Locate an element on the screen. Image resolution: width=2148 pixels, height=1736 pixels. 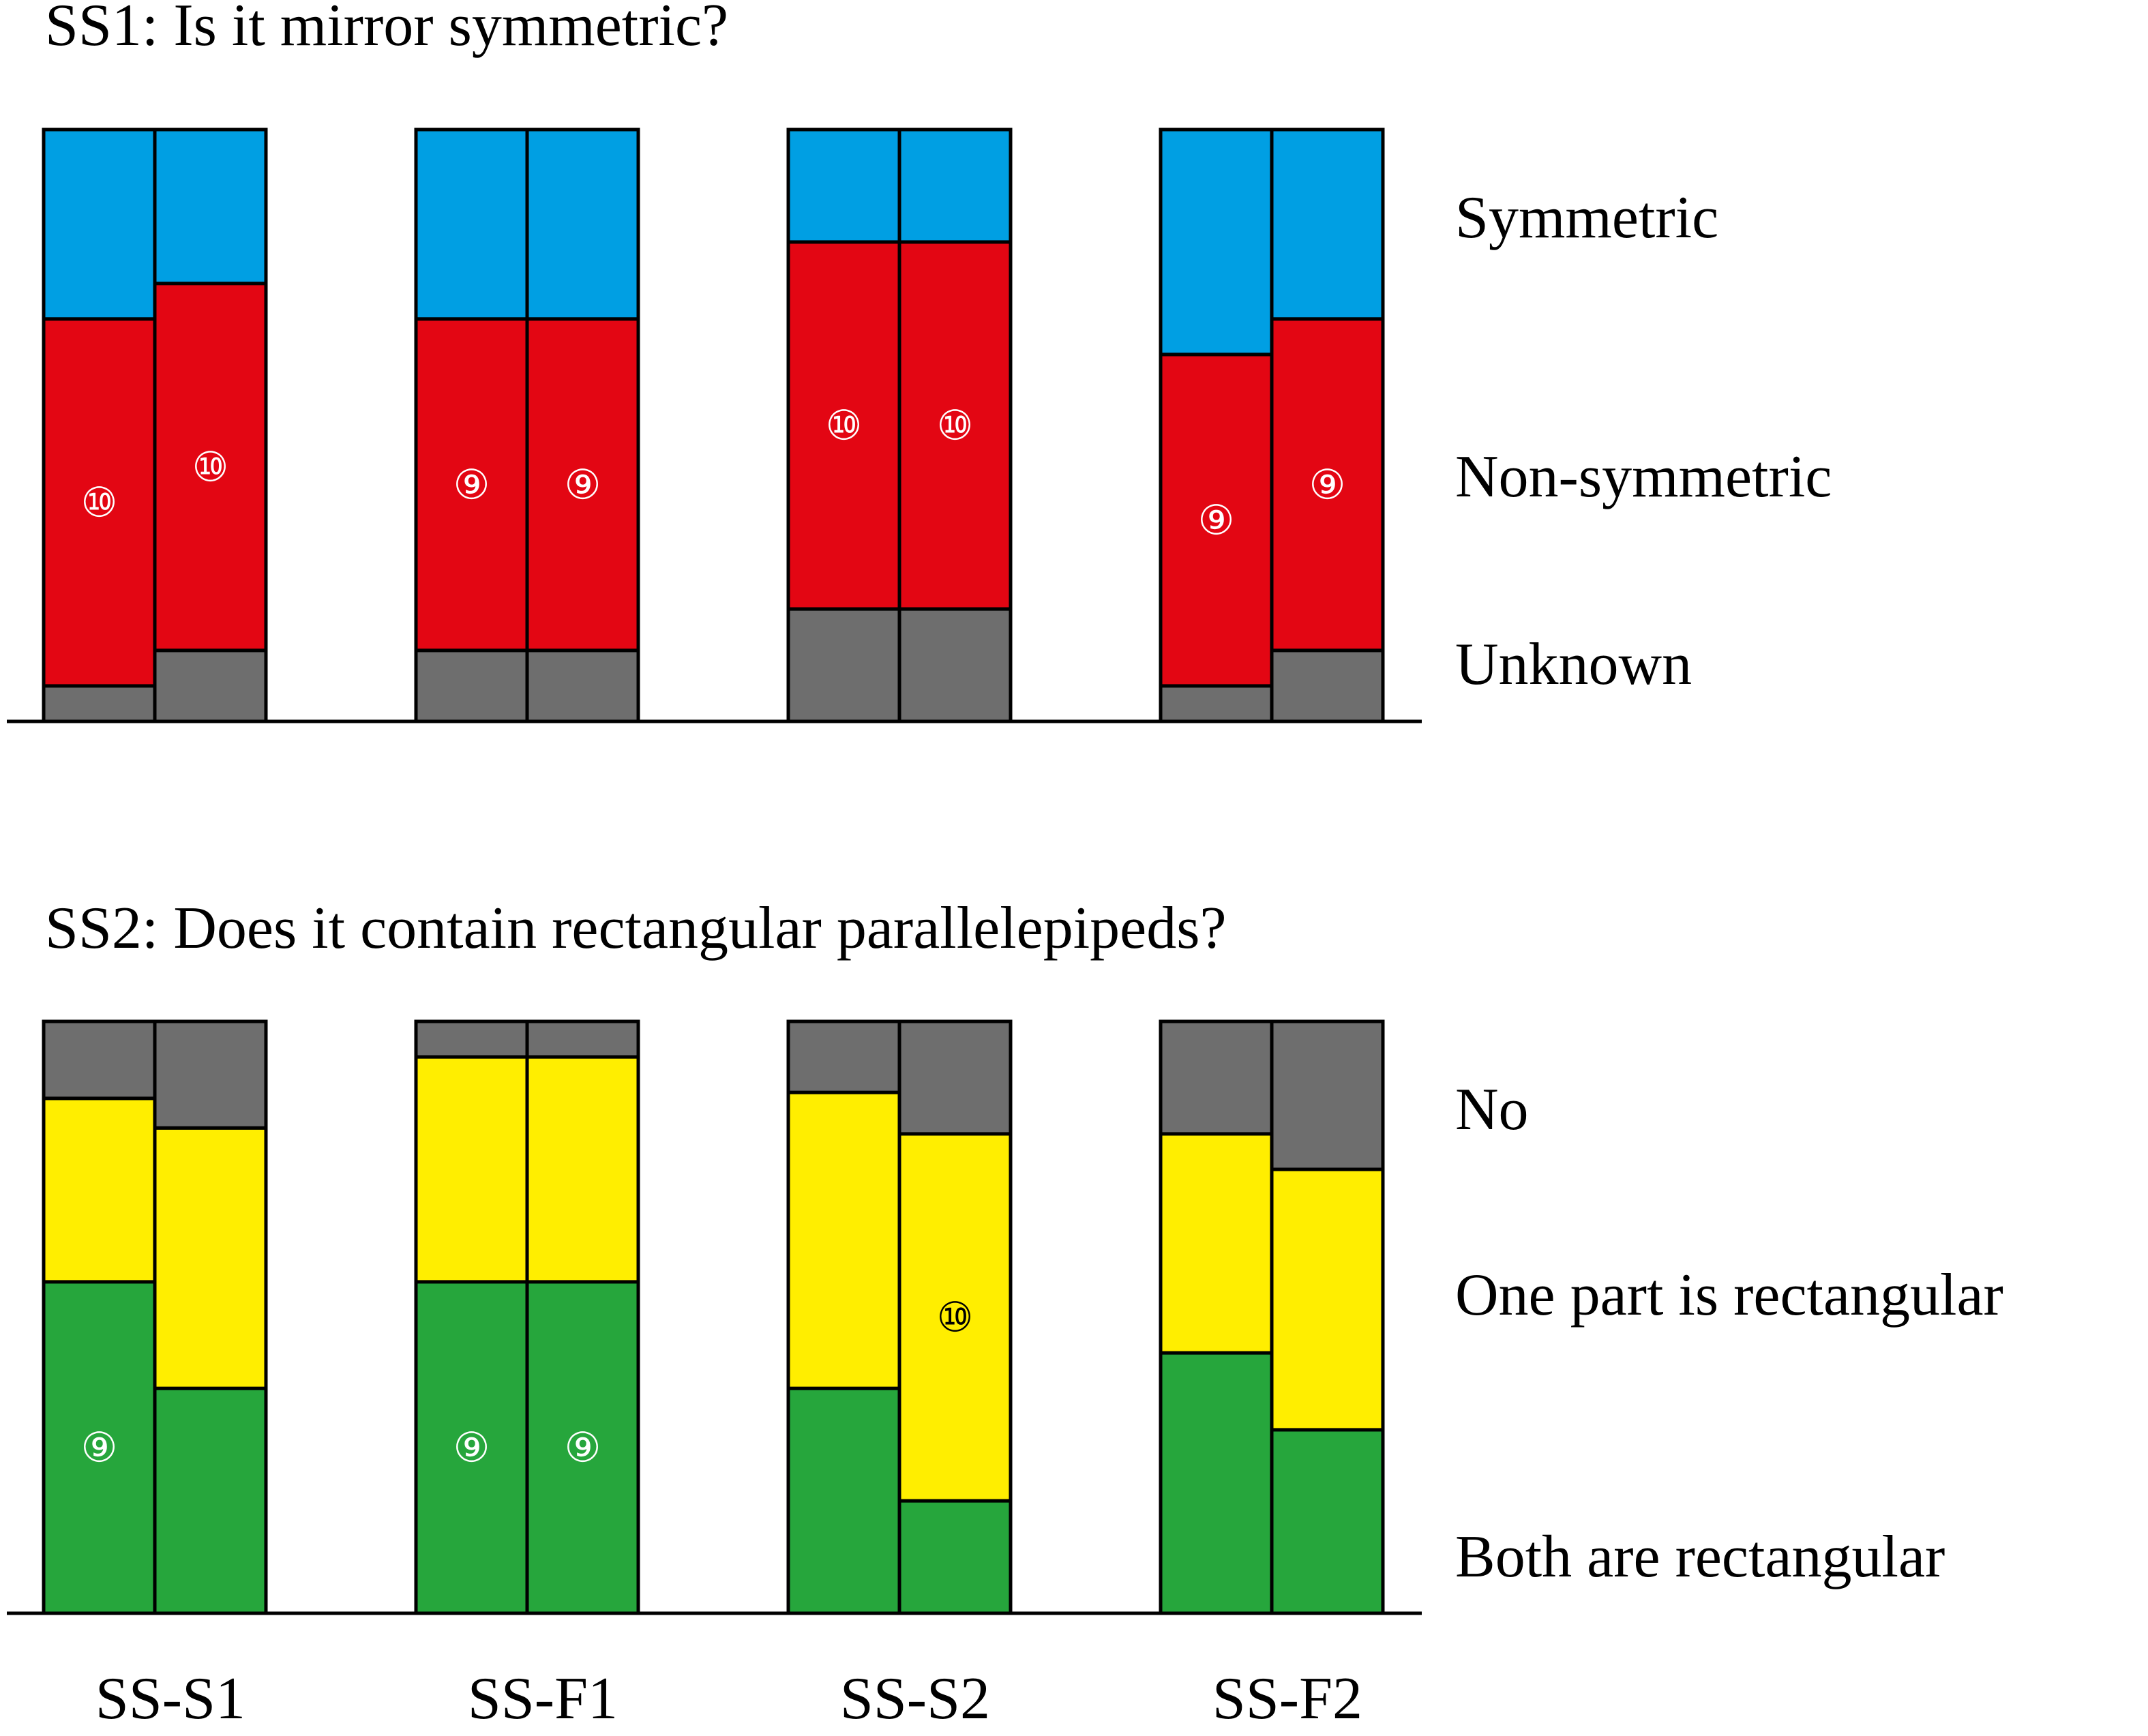
bar-segment-ss-s2-2-non-symmetric is located at coordinates (955, 426).